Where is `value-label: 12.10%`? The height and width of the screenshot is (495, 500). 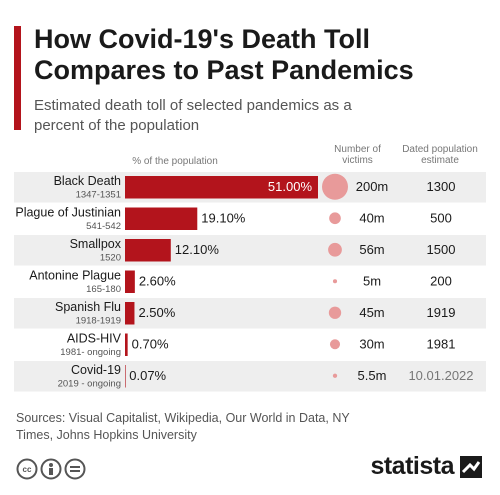 value-label: 12.10% is located at coordinates (197, 249).